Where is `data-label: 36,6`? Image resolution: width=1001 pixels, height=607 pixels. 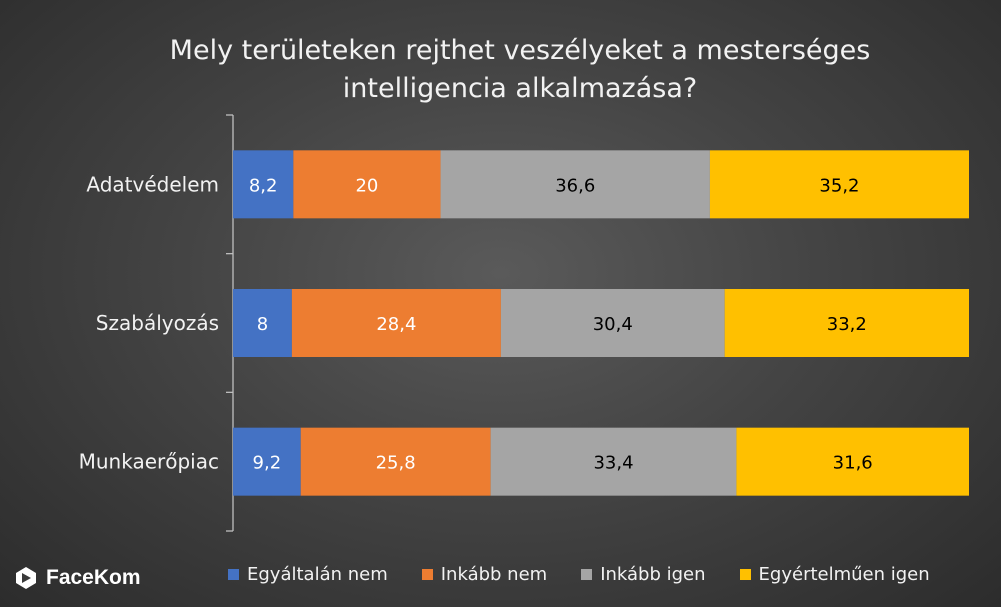 data-label: 36,6 is located at coordinates (575, 185).